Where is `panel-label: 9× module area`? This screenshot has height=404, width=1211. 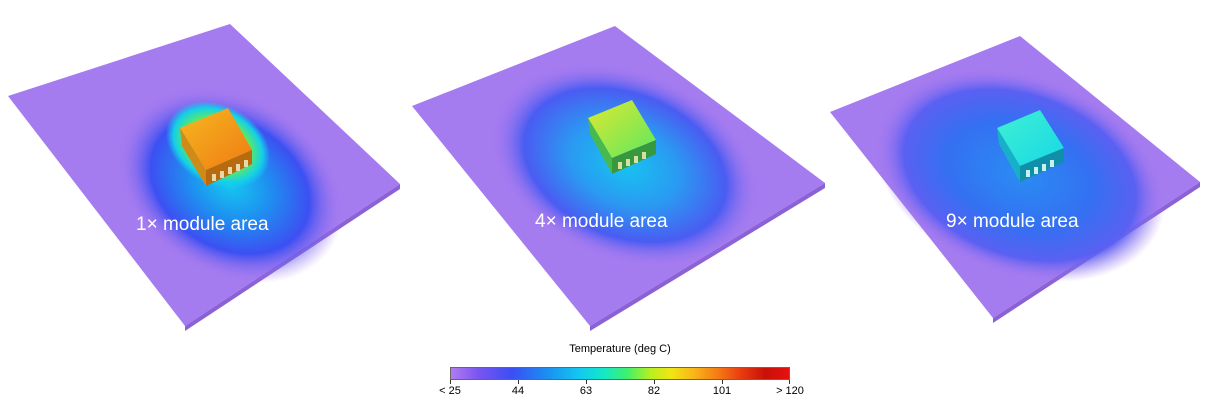
panel-label: 9× module area is located at coordinates (1012, 221).